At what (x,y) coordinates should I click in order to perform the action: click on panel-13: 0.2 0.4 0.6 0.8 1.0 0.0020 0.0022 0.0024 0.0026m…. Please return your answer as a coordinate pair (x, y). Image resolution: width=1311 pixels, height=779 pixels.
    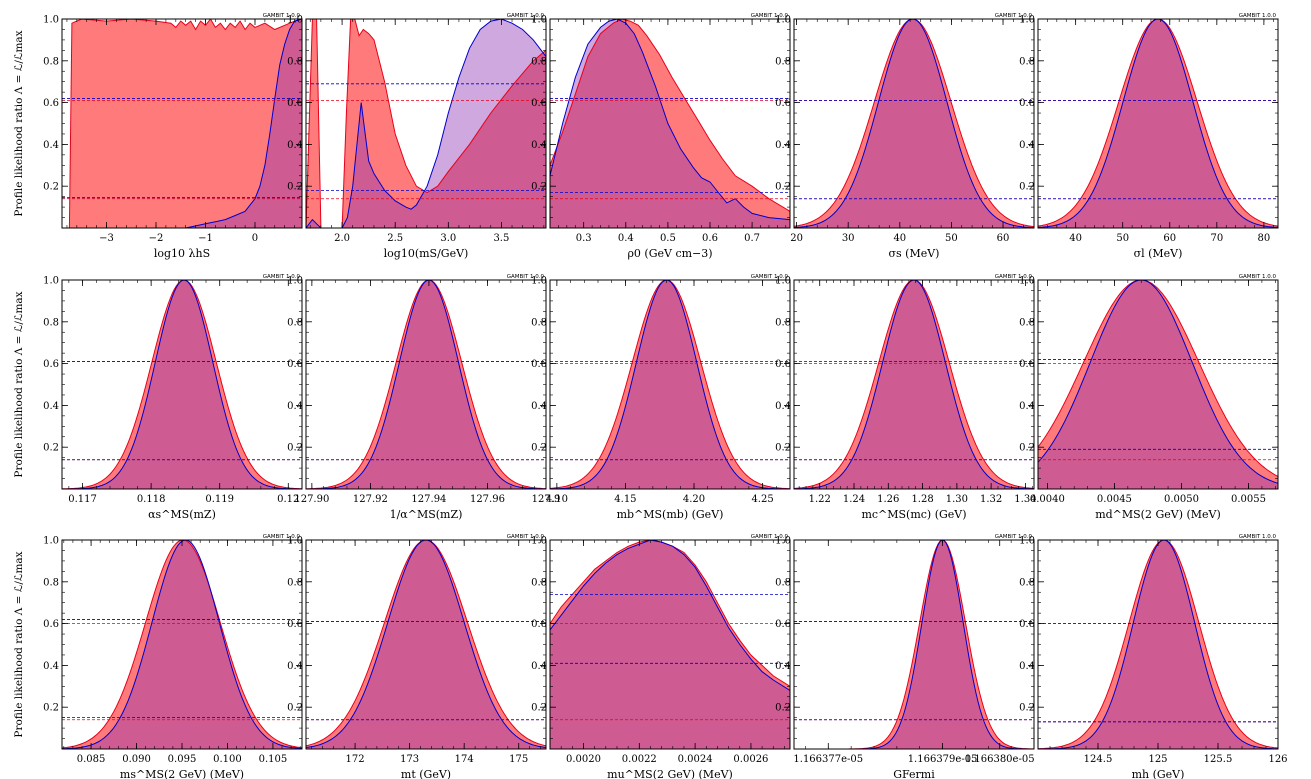
    Looking at the image, I should click on (661, 656).